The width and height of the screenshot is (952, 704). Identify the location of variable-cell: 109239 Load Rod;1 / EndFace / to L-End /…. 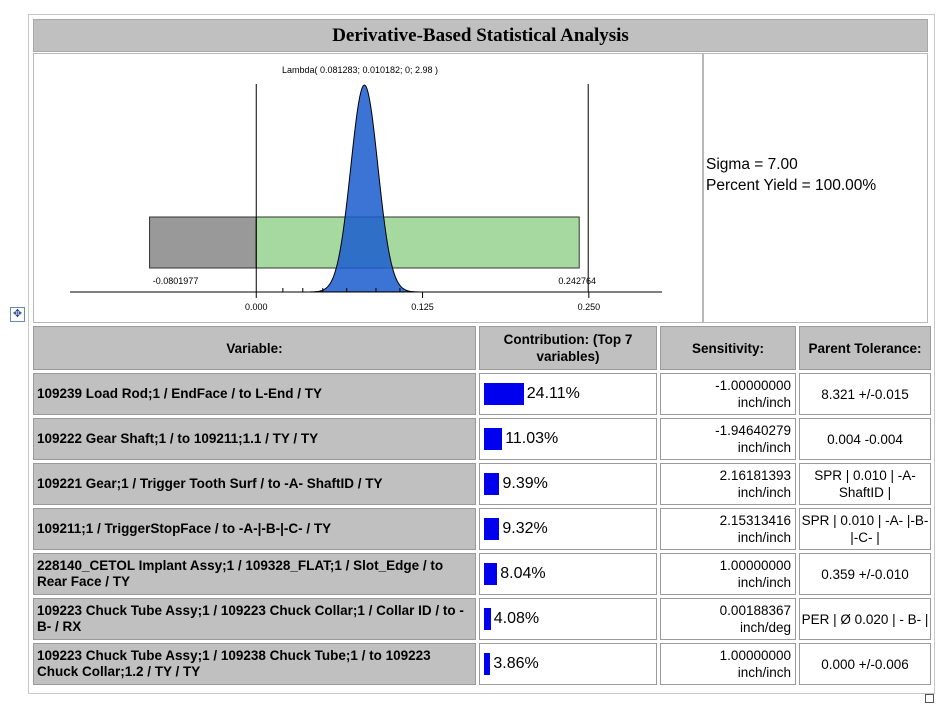
(254, 394).